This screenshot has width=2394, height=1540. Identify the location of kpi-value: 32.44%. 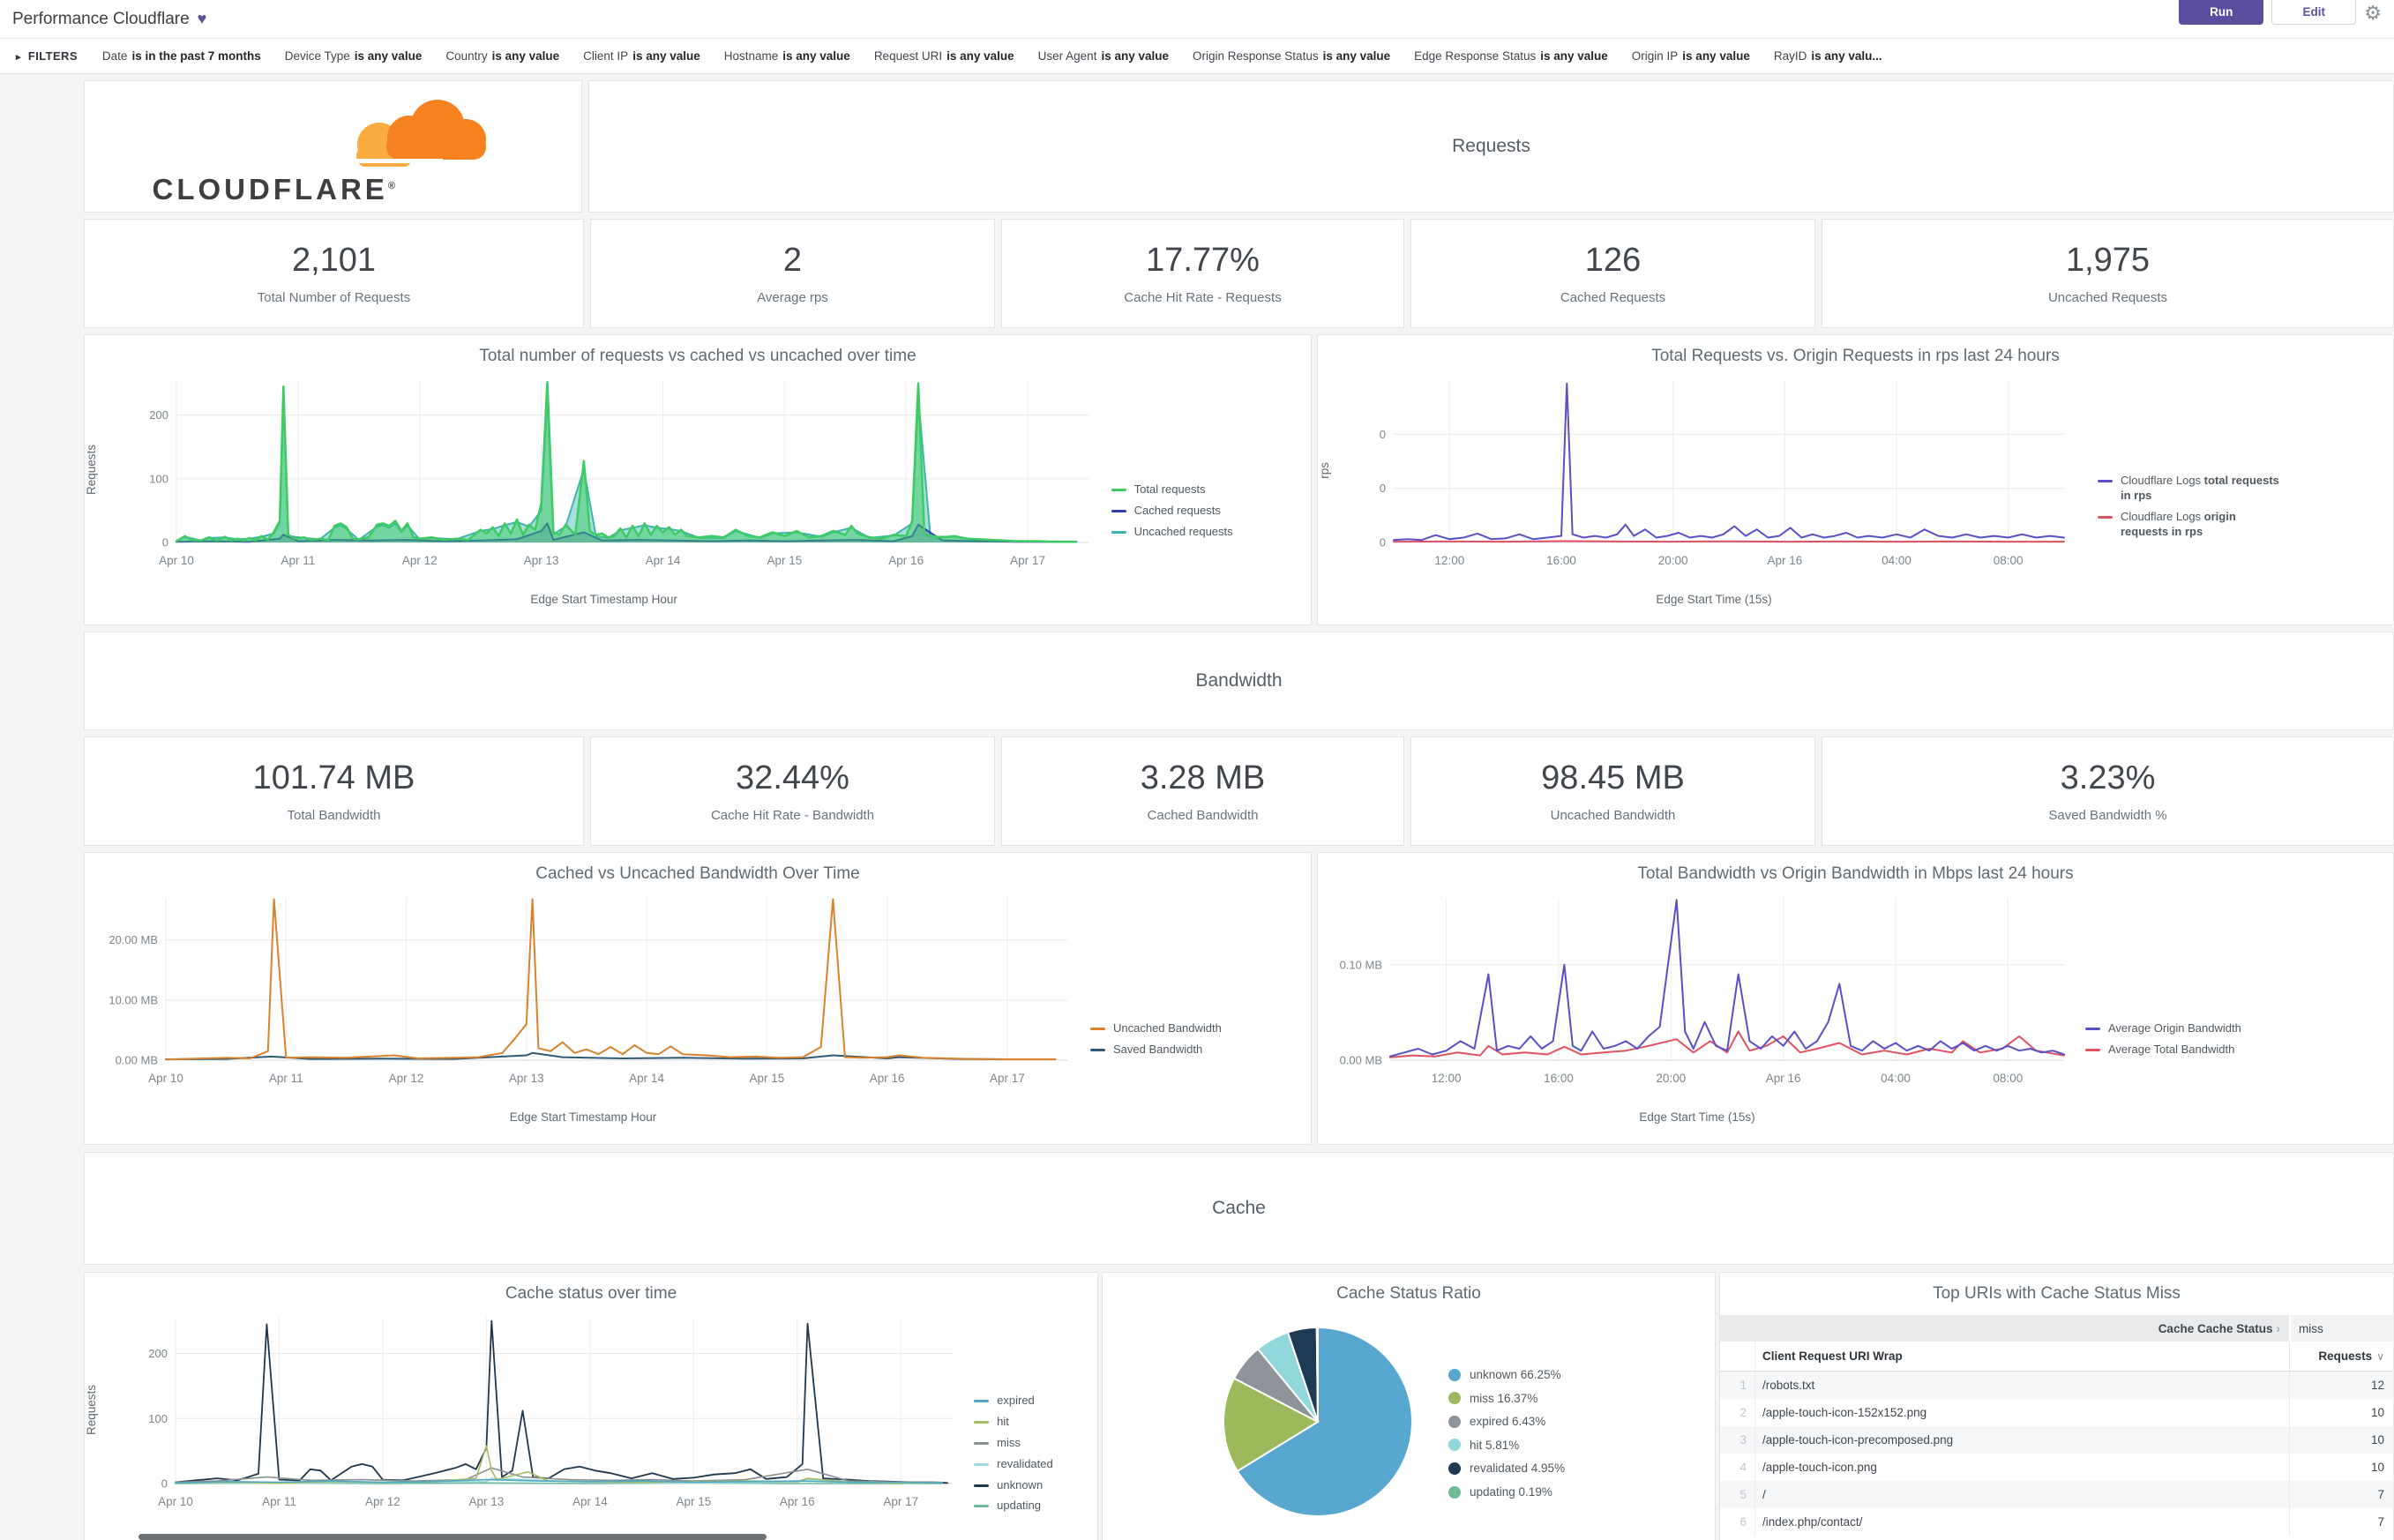
(792, 777).